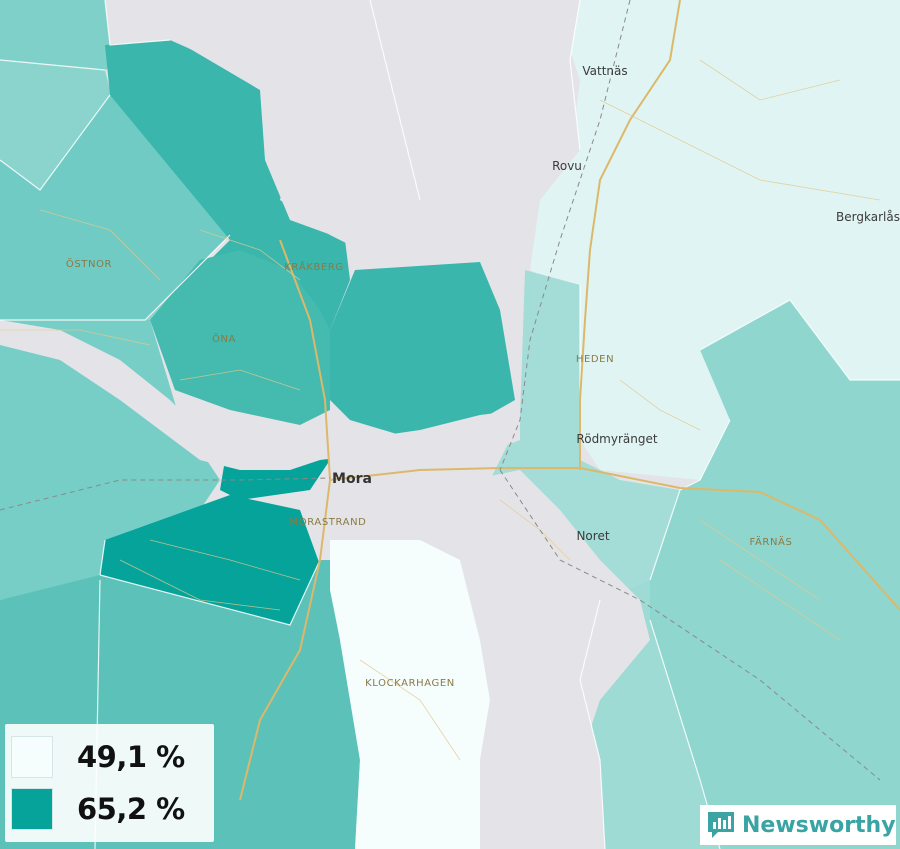 This screenshot has width=900, height=849. I want to click on legend-item-low: 49,1 %, so click(98, 757).